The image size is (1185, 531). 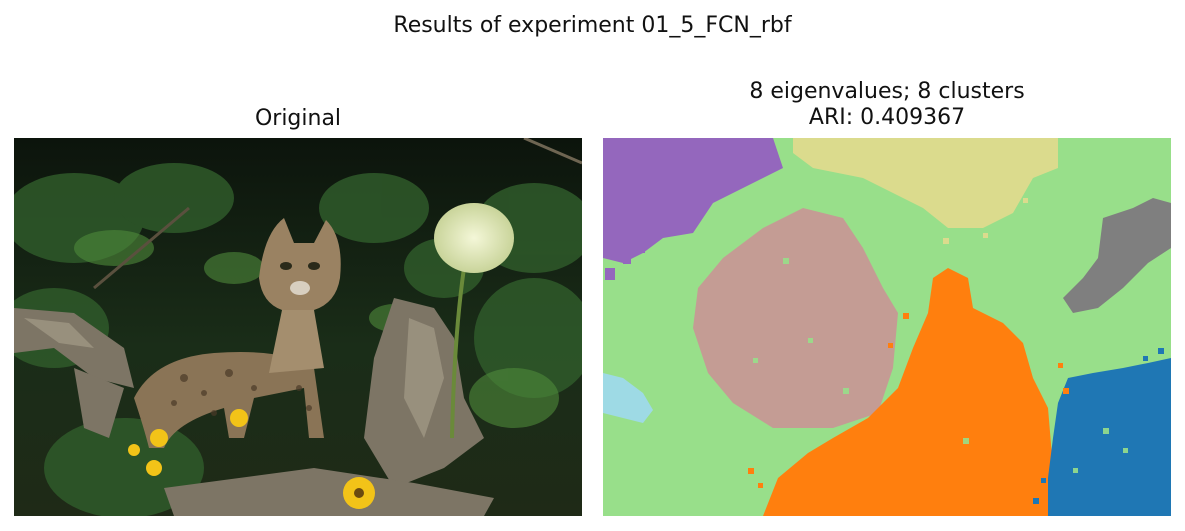 What do you see at coordinates (628, 398) in the screenshot?
I see `cluster-light-blue-region` at bounding box center [628, 398].